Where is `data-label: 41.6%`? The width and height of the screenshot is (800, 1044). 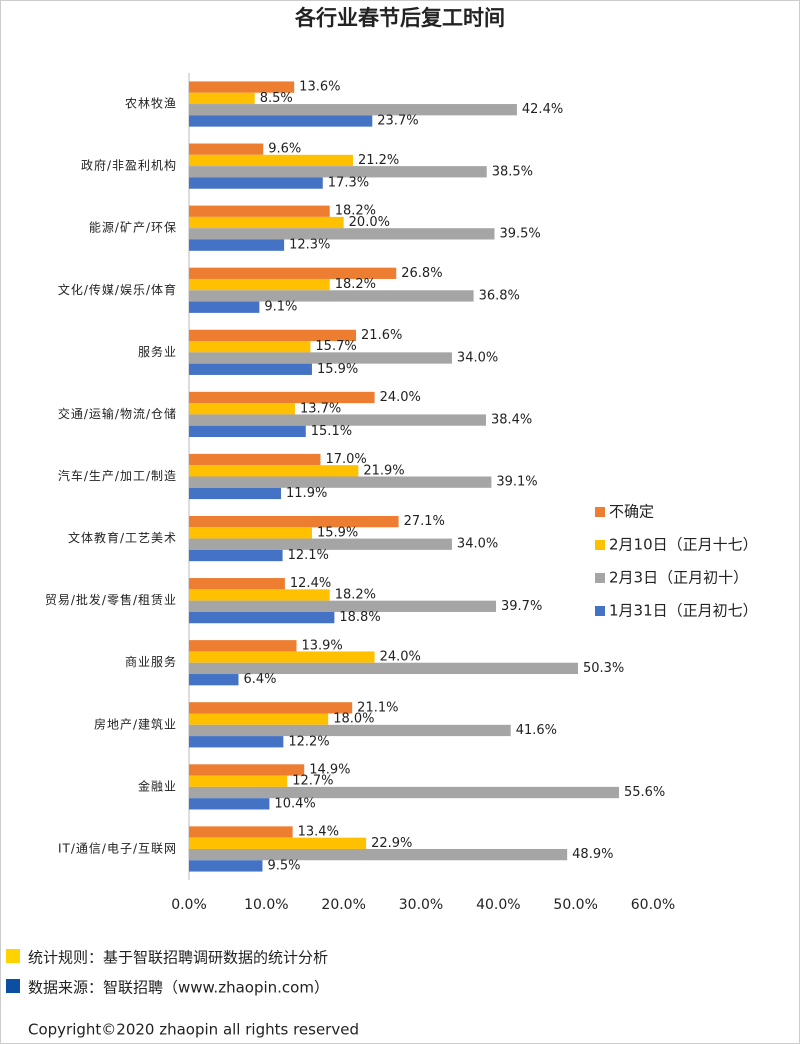 data-label: 41.6% is located at coordinates (536, 730).